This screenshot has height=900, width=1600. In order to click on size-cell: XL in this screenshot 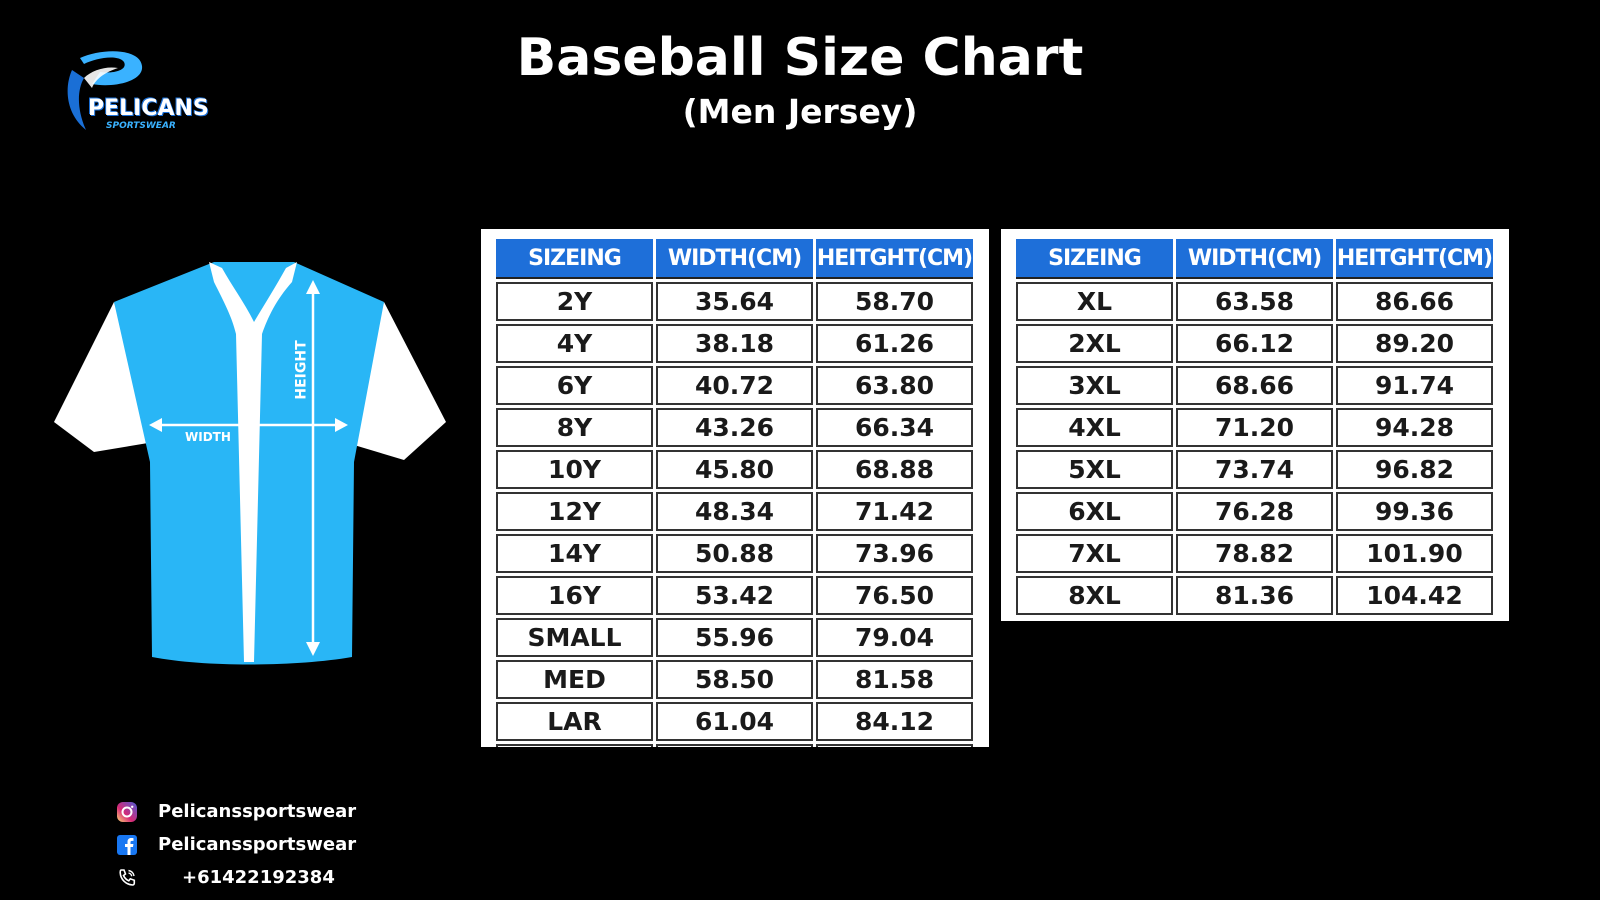, I will do `click(1094, 301)`.